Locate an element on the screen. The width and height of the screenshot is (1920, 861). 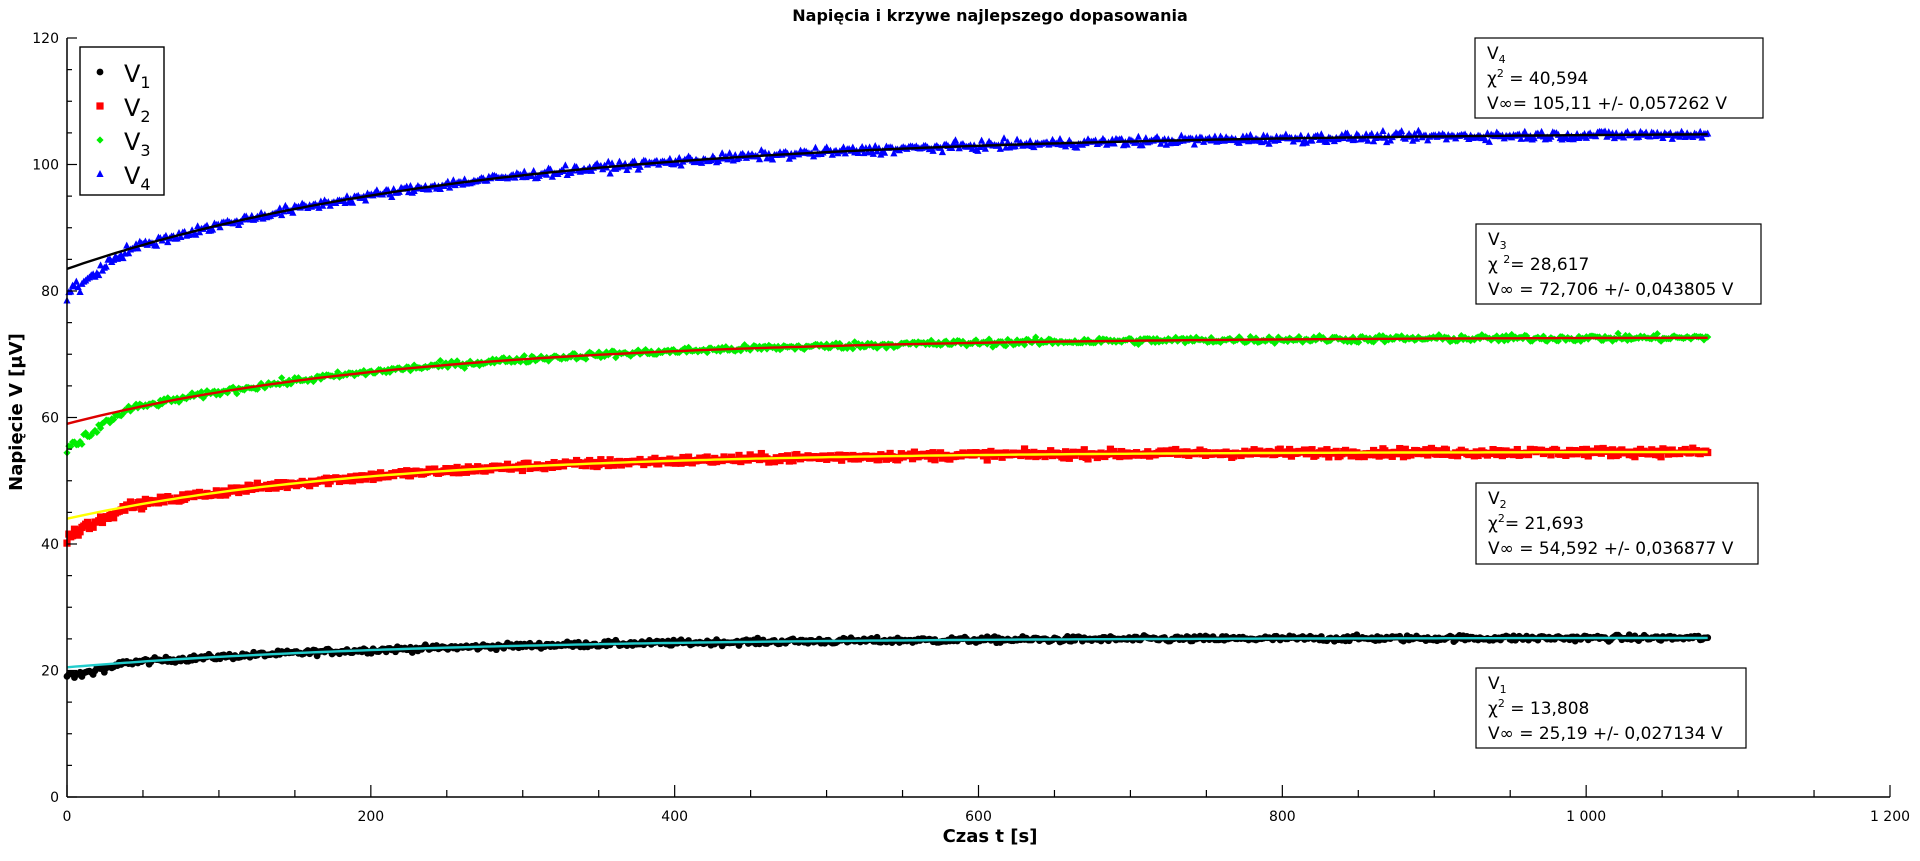
annotation-chi-value: = 28,617 is located at coordinates (1549, 265).